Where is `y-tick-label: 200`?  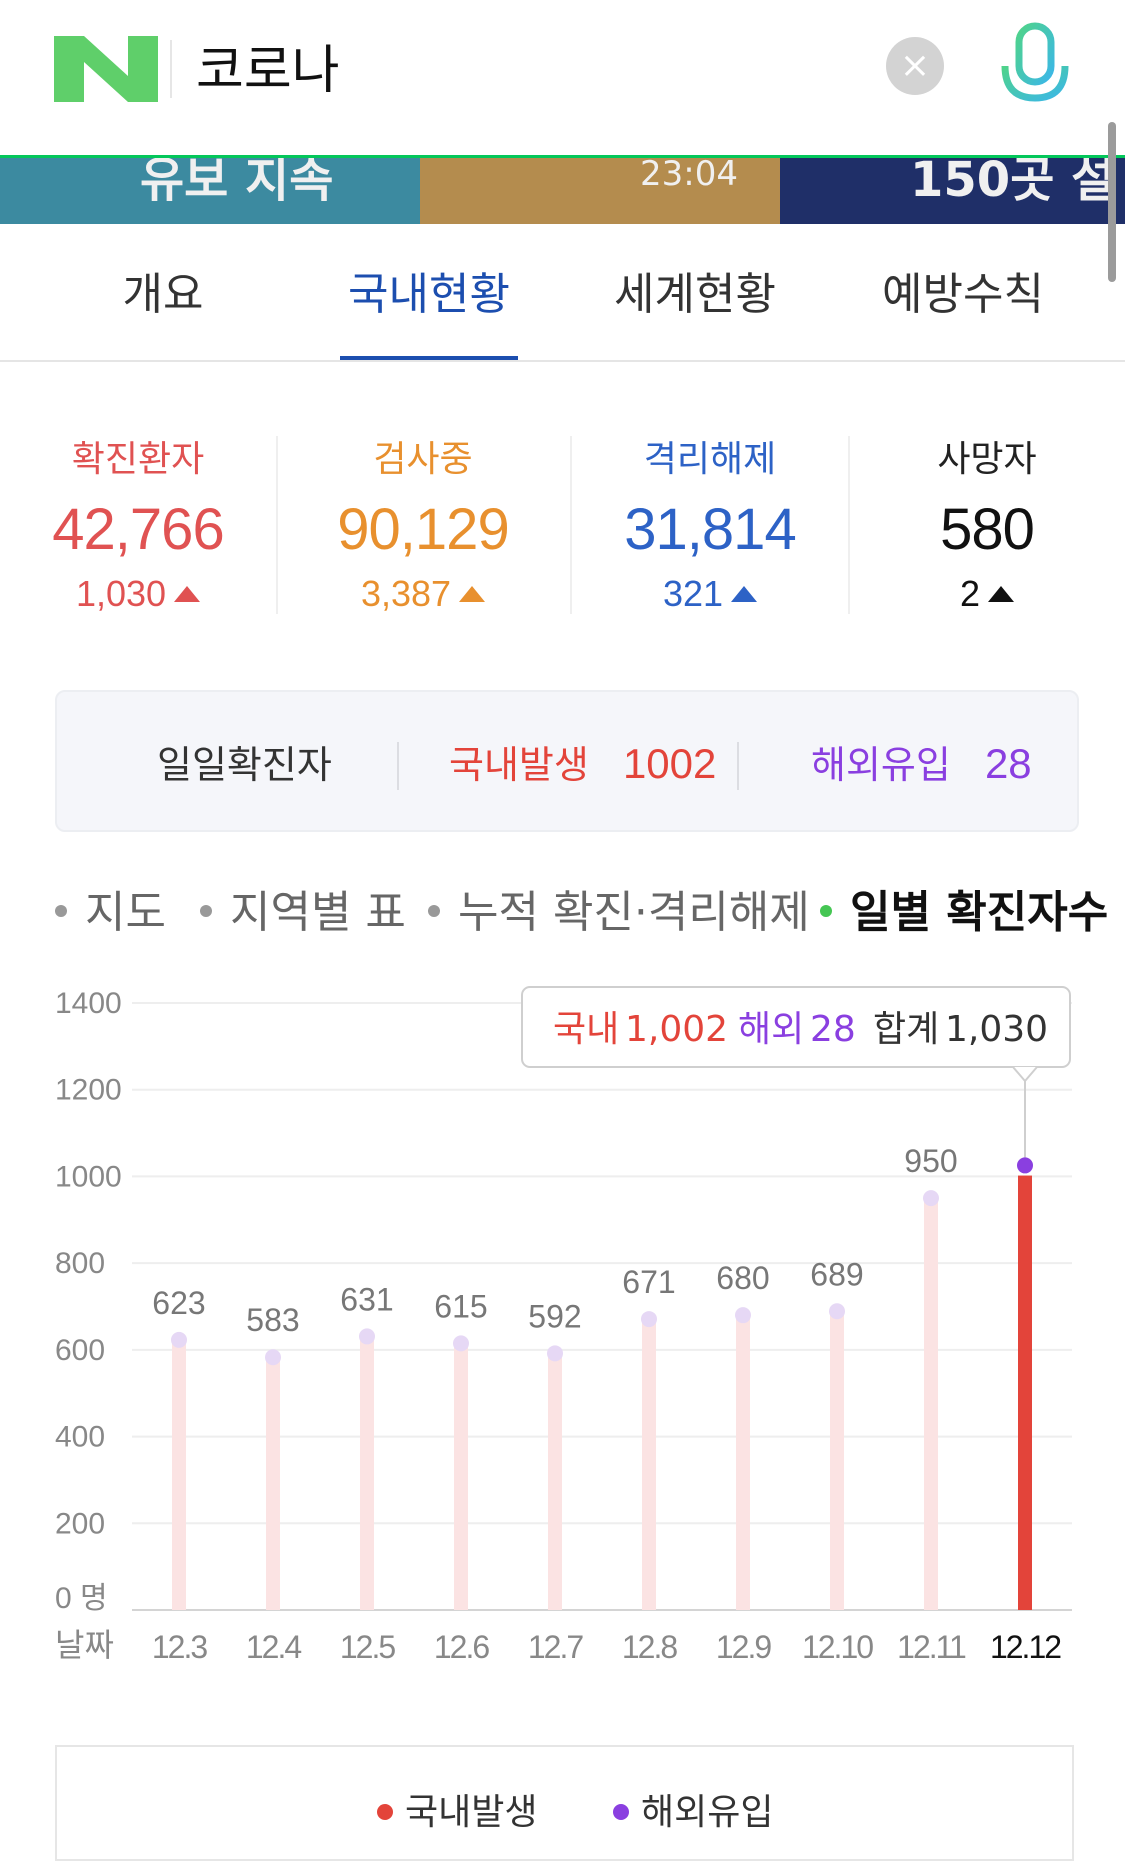 y-tick-label: 200 is located at coordinates (80, 1523).